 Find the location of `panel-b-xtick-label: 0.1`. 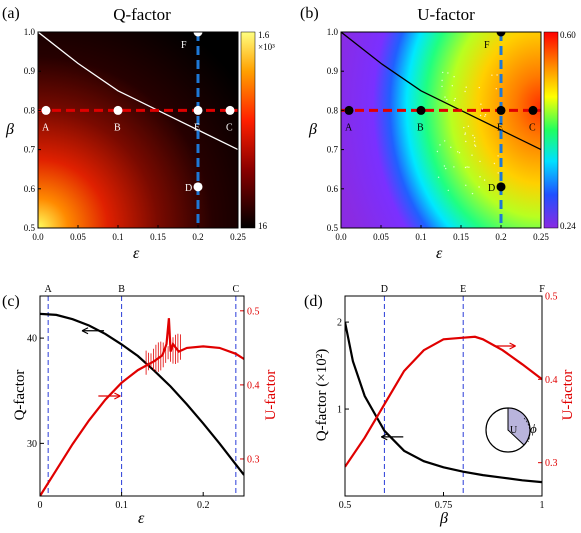

panel-b-xtick-label: 0.1 is located at coordinates (420, 237).